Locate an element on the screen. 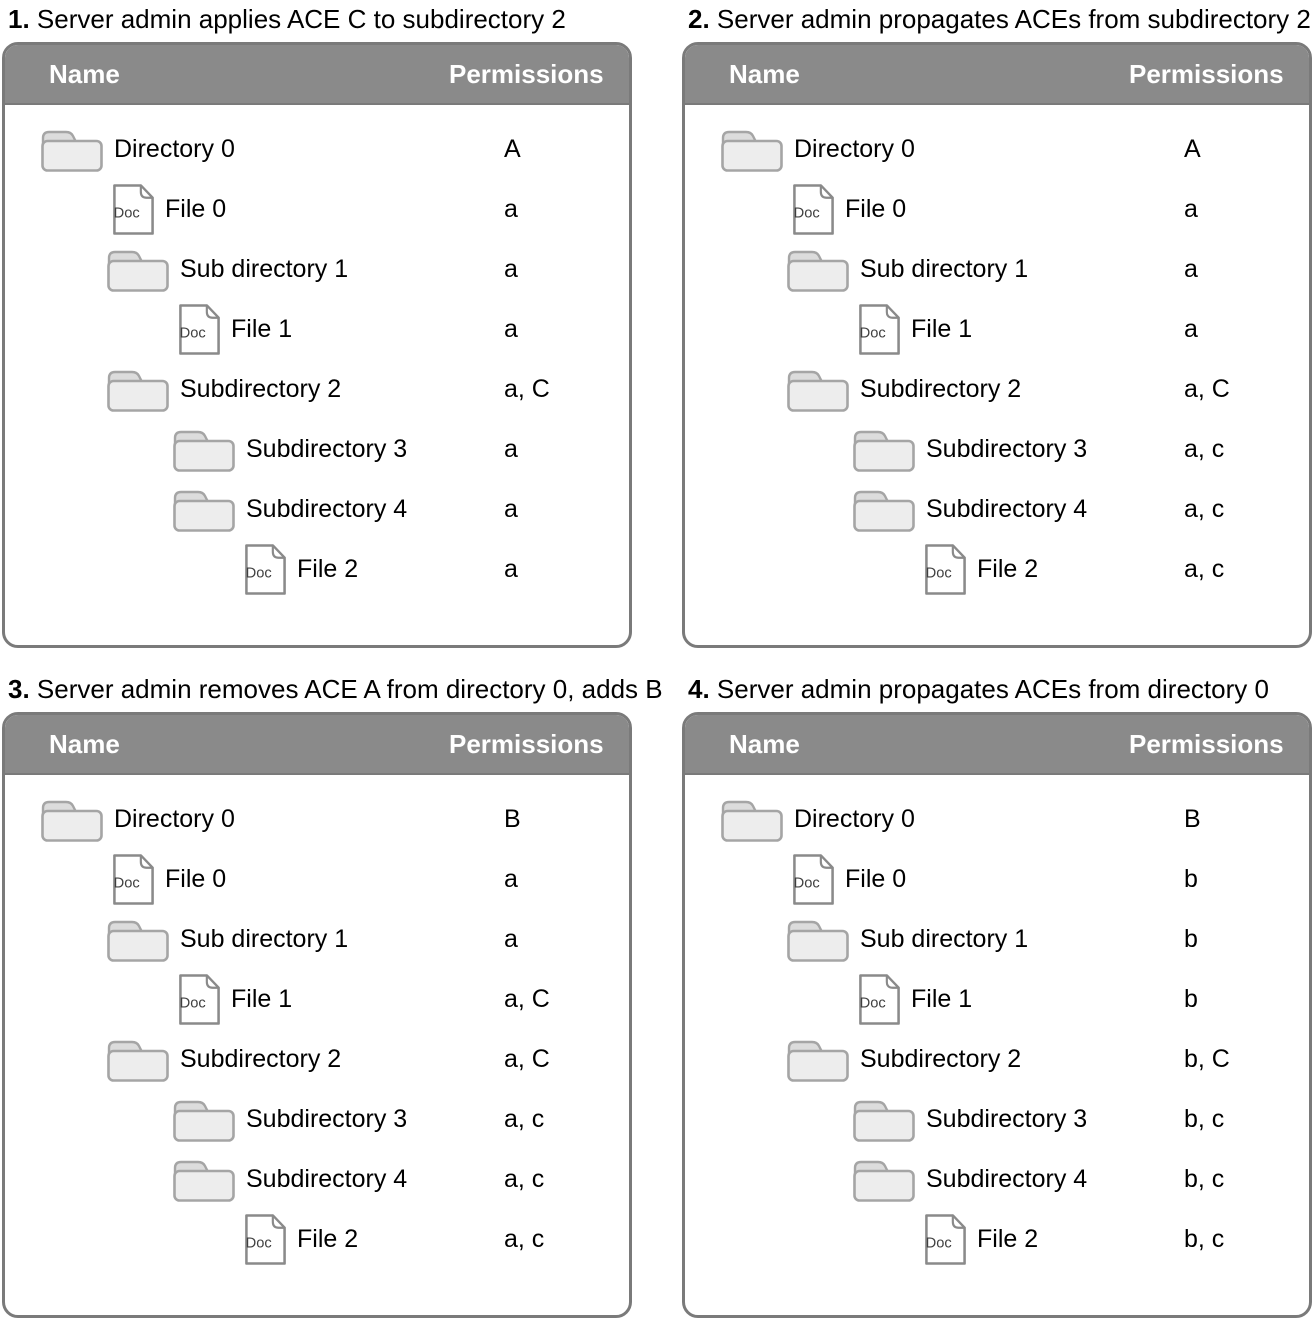 The image size is (1313, 1319). row-label: File 2 is located at coordinates (328, 568).